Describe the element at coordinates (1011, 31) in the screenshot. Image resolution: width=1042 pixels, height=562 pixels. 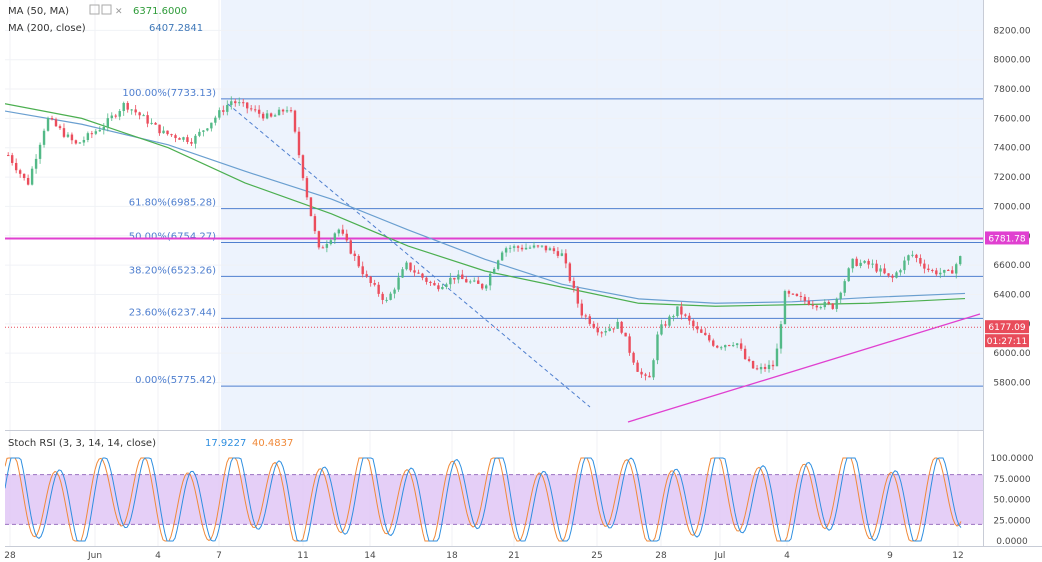
I see `price-tick-label: 8200.00` at that location.